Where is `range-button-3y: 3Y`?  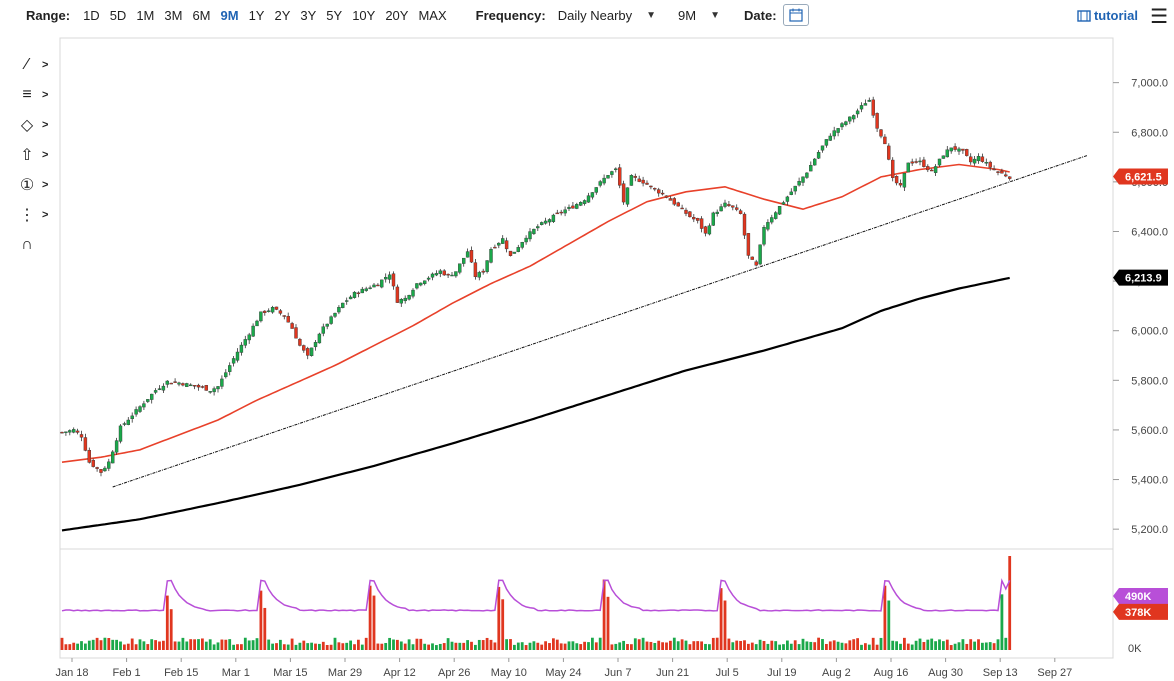 range-button-3y: 3Y is located at coordinates (308, 15).